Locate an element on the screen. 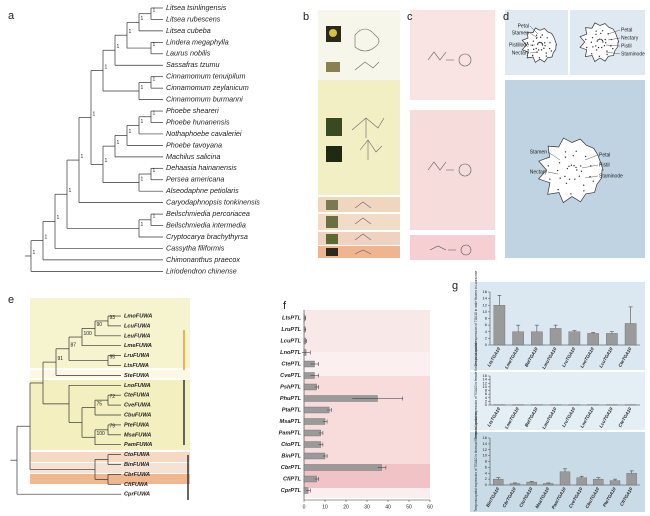 This screenshot has height=516, width=650. panel-label: g is located at coordinates (455, 286).